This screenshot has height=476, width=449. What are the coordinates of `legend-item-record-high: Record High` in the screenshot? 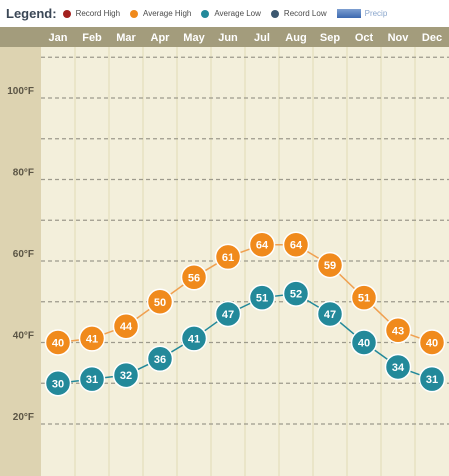 It's located at (91, 13).